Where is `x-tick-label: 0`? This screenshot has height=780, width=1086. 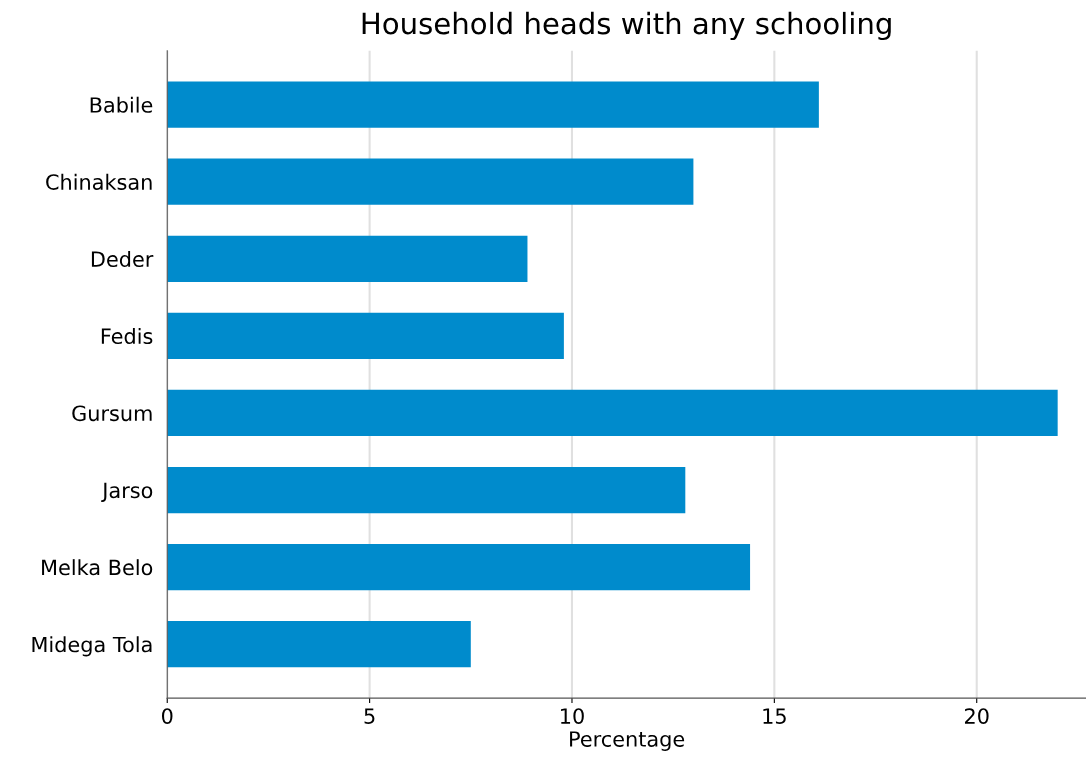
x-tick-label: 0 is located at coordinates (167, 716).